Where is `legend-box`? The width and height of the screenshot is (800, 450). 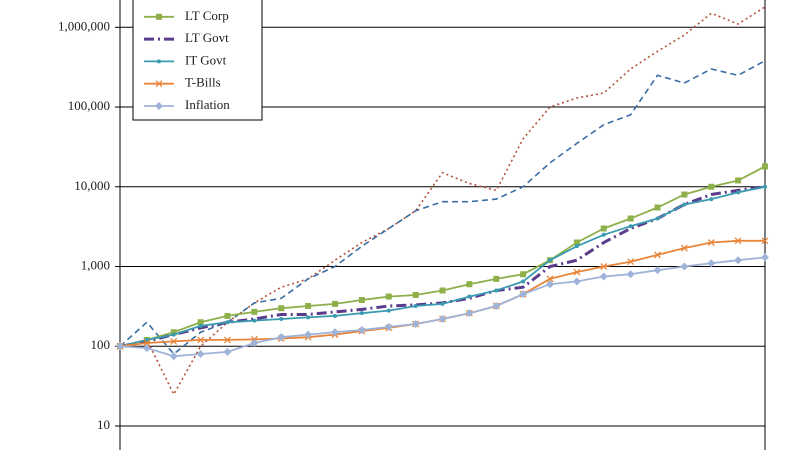 legend-box is located at coordinates (197, 60).